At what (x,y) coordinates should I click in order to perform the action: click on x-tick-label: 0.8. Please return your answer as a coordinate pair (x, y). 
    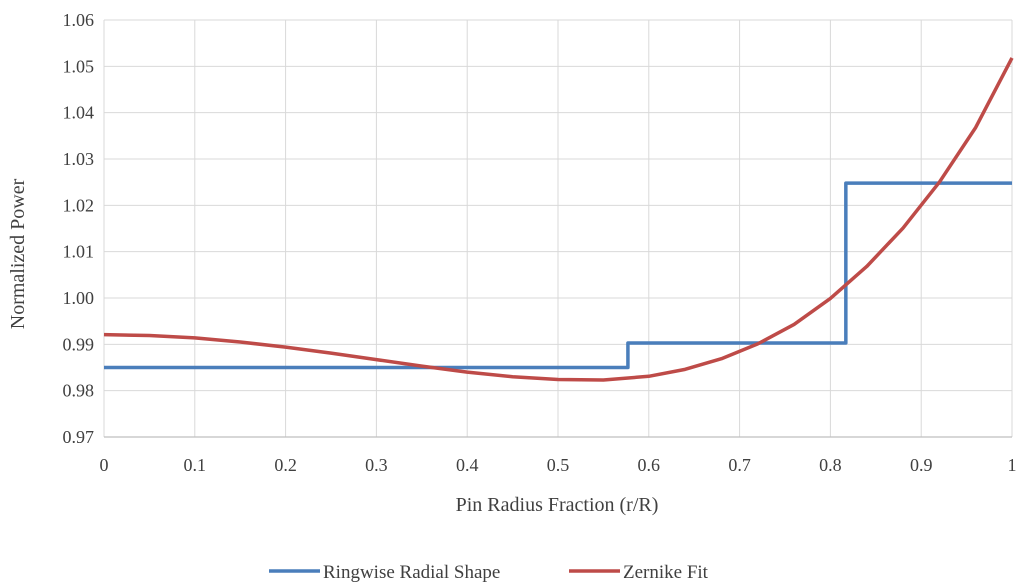
    Looking at the image, I should click on (830, 465).